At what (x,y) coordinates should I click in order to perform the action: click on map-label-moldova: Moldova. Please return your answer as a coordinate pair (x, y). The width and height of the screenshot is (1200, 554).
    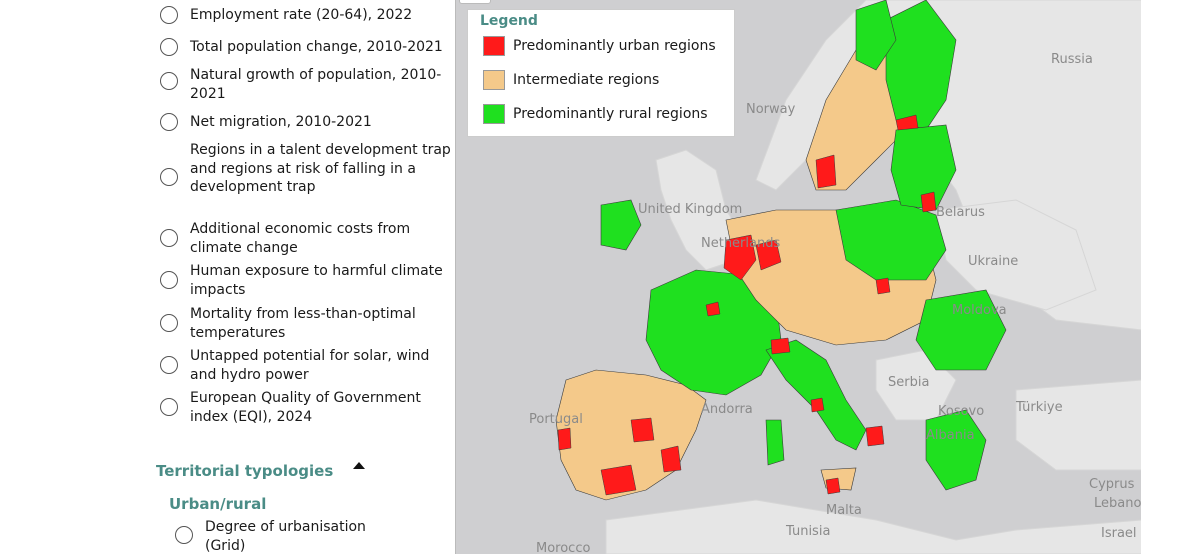
    Looking at the image, I should click on (979, 310).